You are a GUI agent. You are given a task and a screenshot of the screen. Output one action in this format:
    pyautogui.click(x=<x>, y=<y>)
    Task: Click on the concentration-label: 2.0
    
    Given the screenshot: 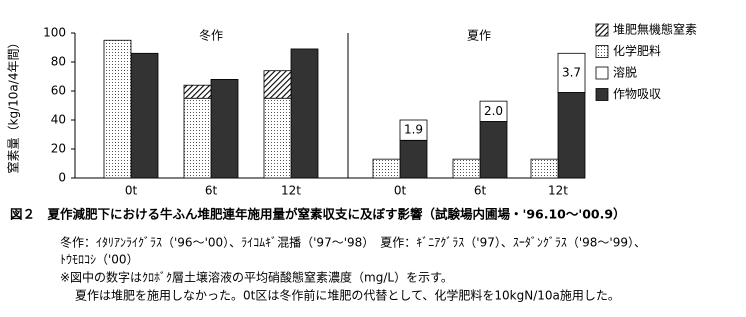 What is the action you would take?
    pyautogui.click(x=493, y=111)
    